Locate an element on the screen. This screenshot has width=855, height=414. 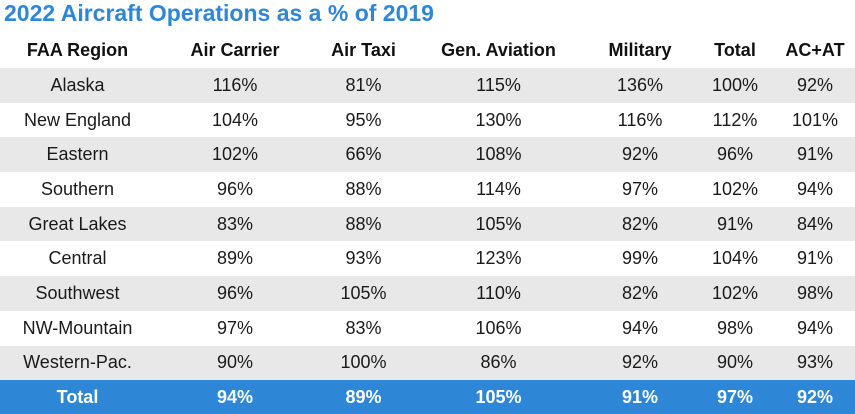
total-value-cell-air-carrier: 94% is located at coordinates (235, 397).